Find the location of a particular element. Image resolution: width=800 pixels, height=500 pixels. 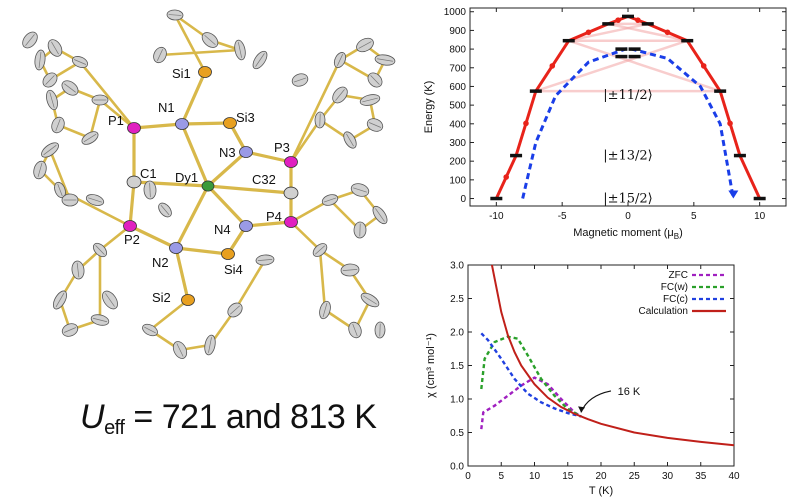

ueff-symbol: U is located at coordinates (92, 417).